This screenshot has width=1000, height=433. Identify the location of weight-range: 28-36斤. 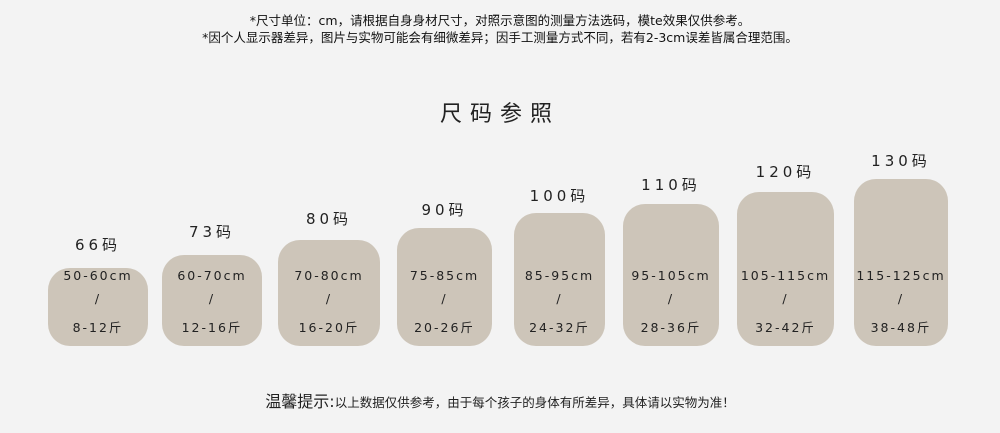
(671, 327).